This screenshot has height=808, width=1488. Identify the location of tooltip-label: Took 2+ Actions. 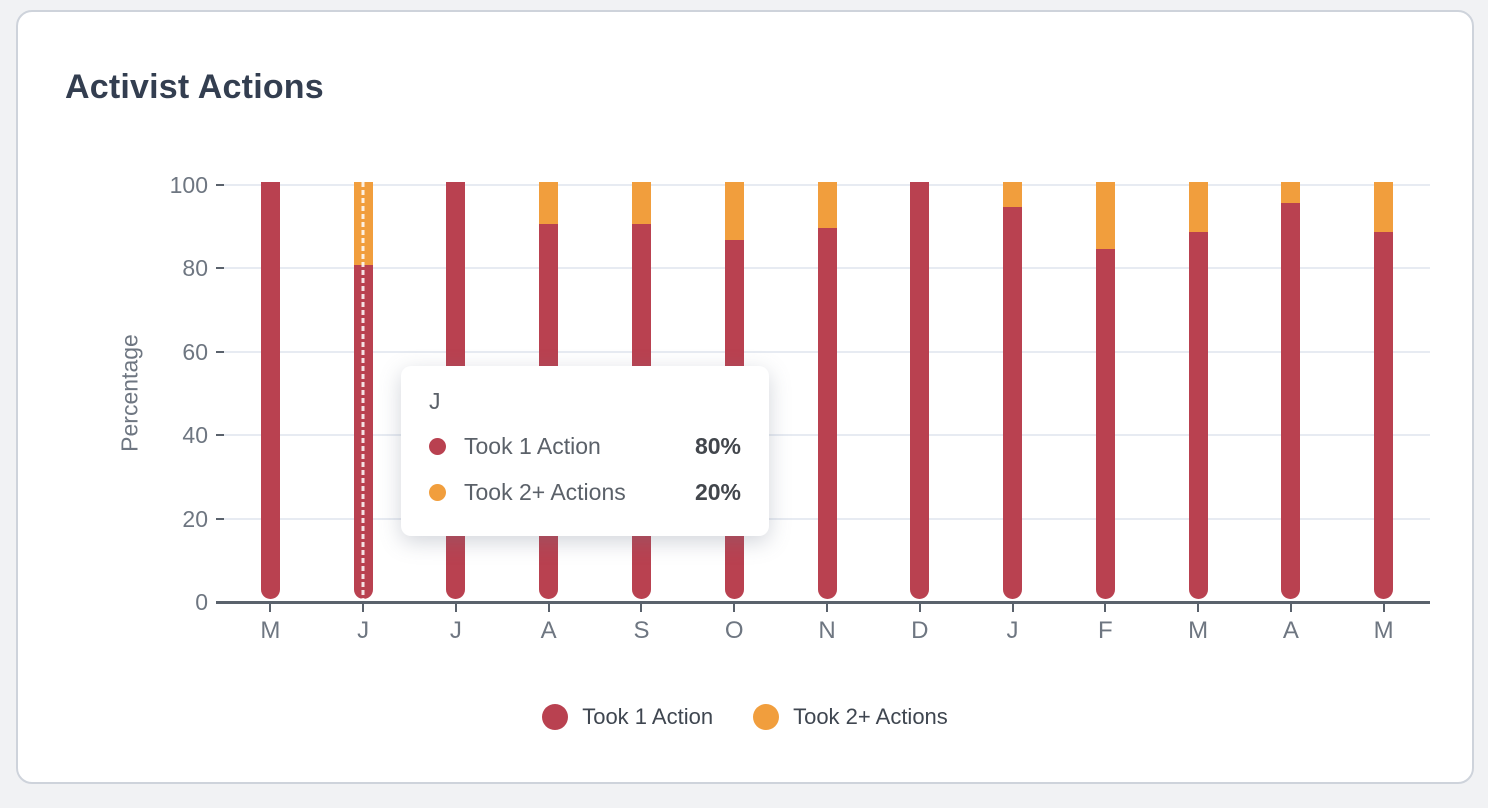
(545, 491).